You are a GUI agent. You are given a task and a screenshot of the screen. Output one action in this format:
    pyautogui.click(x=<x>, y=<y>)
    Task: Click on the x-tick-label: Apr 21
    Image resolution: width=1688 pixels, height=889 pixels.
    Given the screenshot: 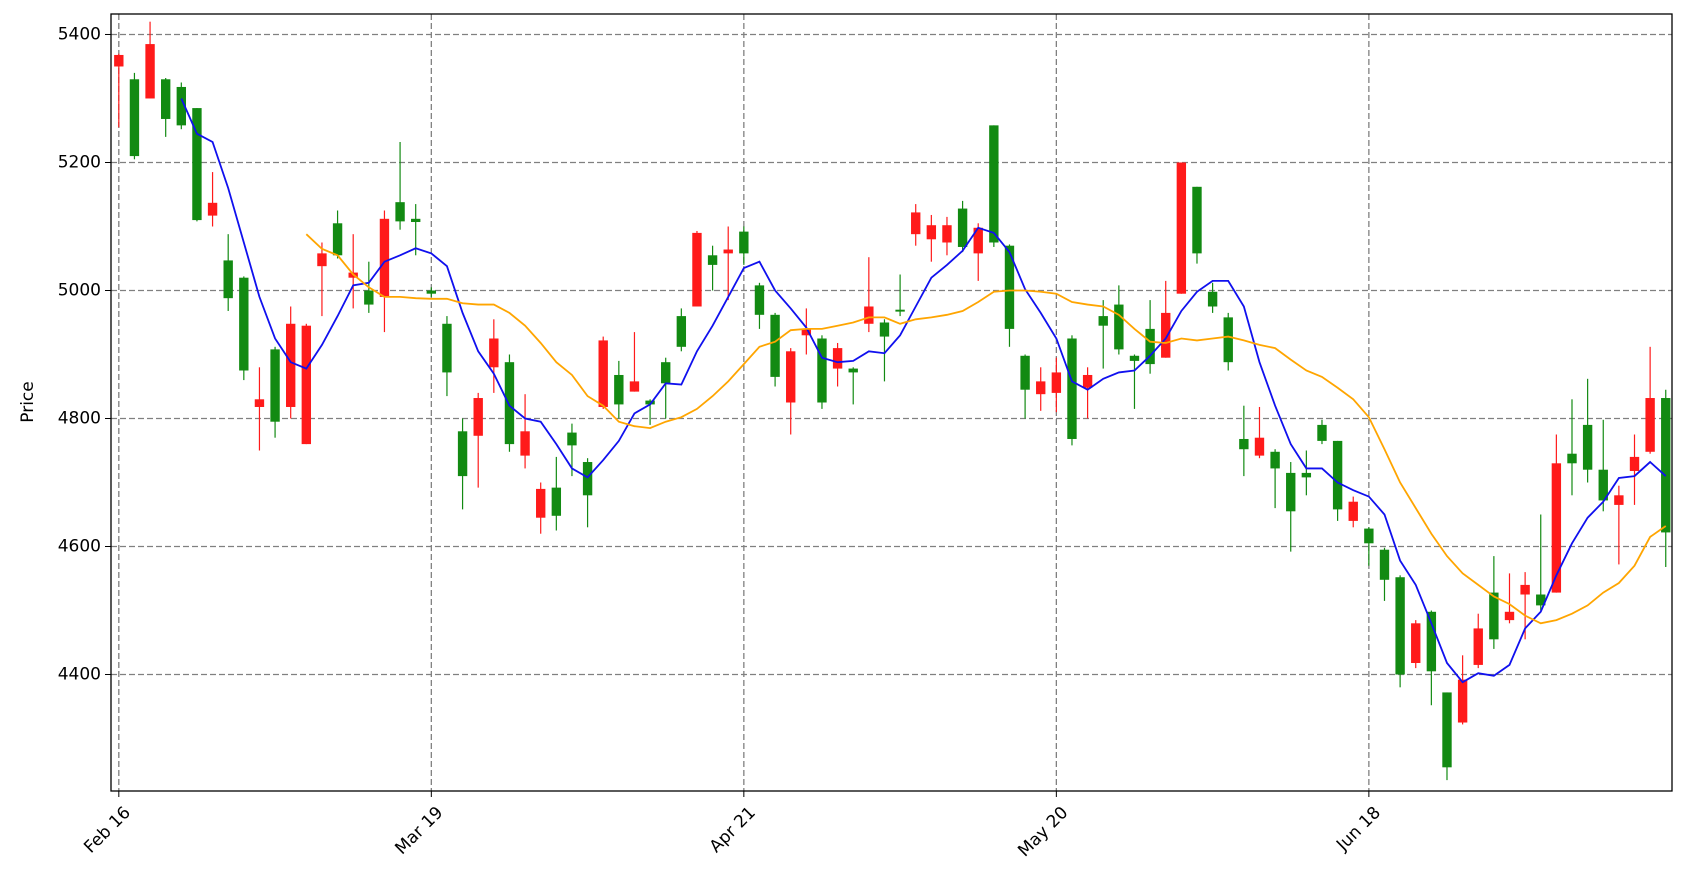 What is the action you would take?
    pyautogui.click(x=733, y=830)
    